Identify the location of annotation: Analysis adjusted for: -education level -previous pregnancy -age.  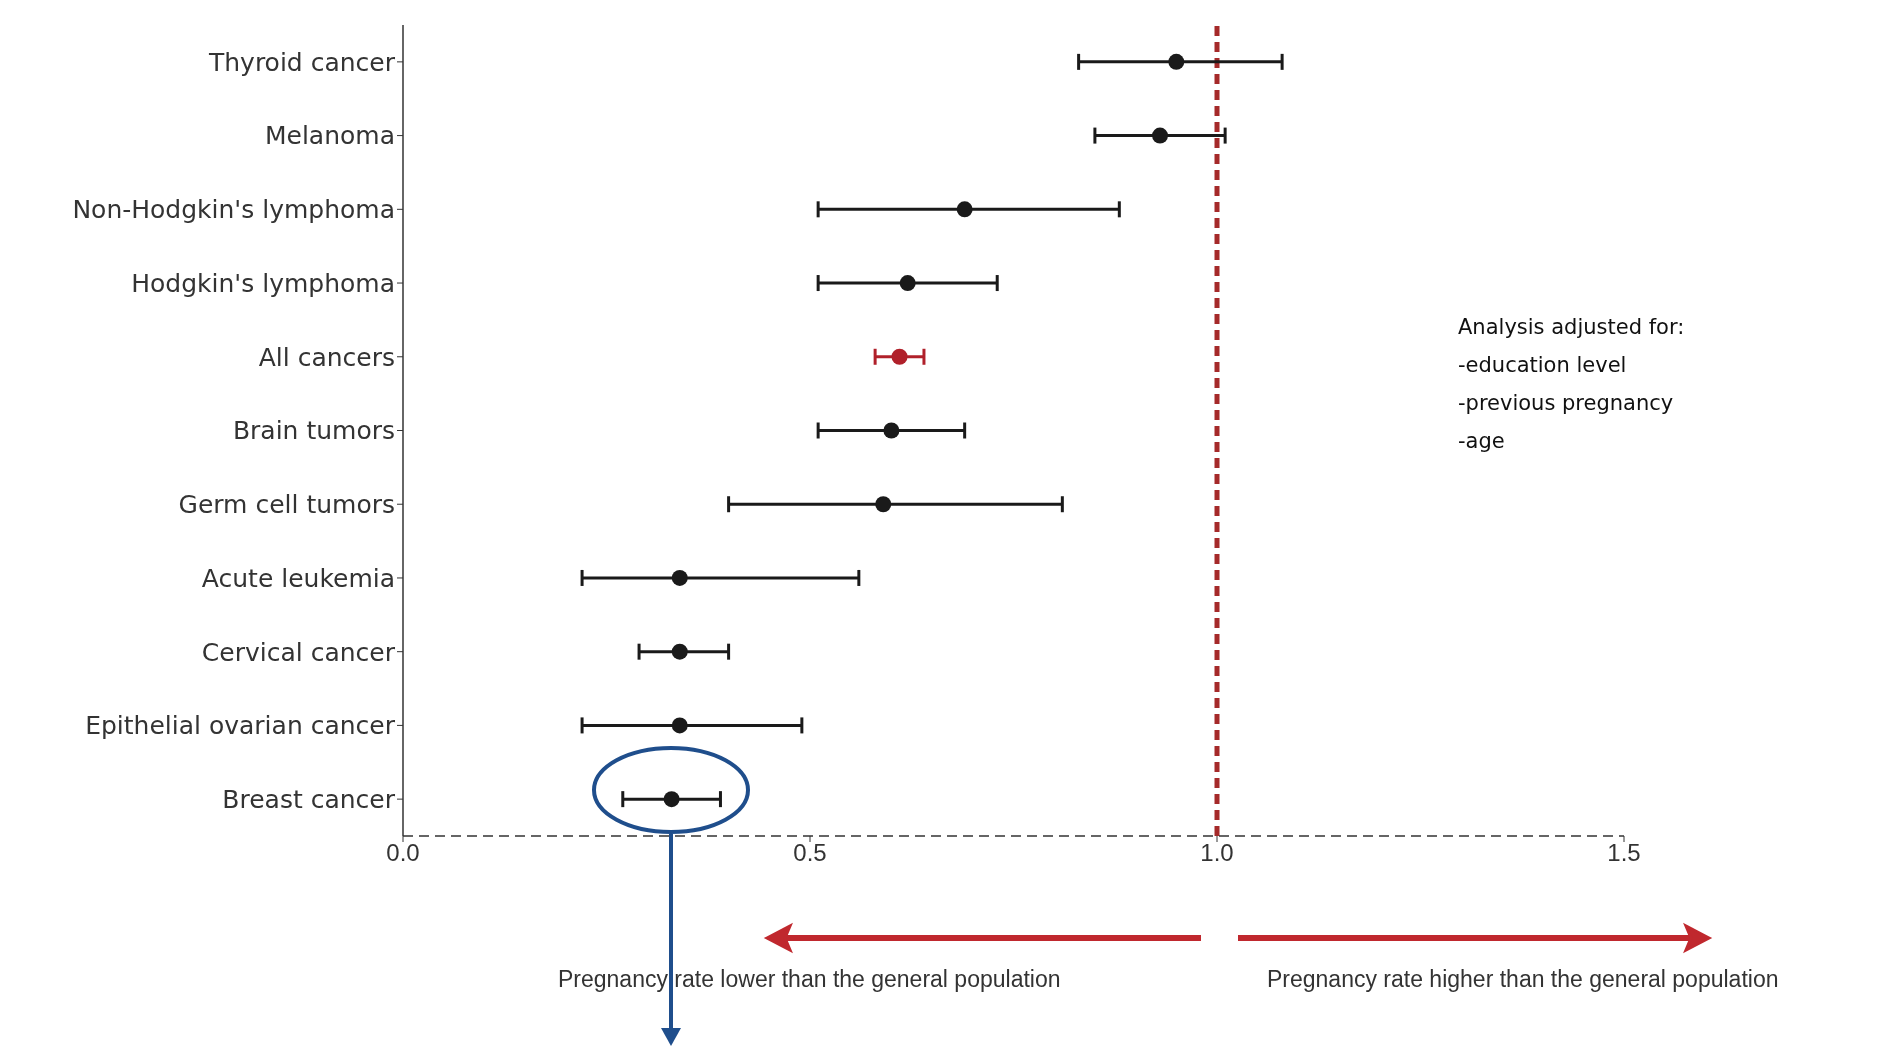
(1571, 384).